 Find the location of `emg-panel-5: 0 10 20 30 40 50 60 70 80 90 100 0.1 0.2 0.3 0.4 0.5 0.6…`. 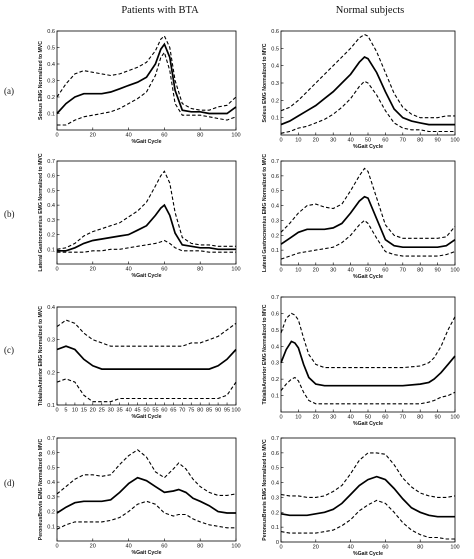

emg-panel-5: 0 10 20 30 40 50 60 70 80 90 100 0.1 0.2 0.3 0.4 0.5 0.6… is located at coordinates (361, 361).